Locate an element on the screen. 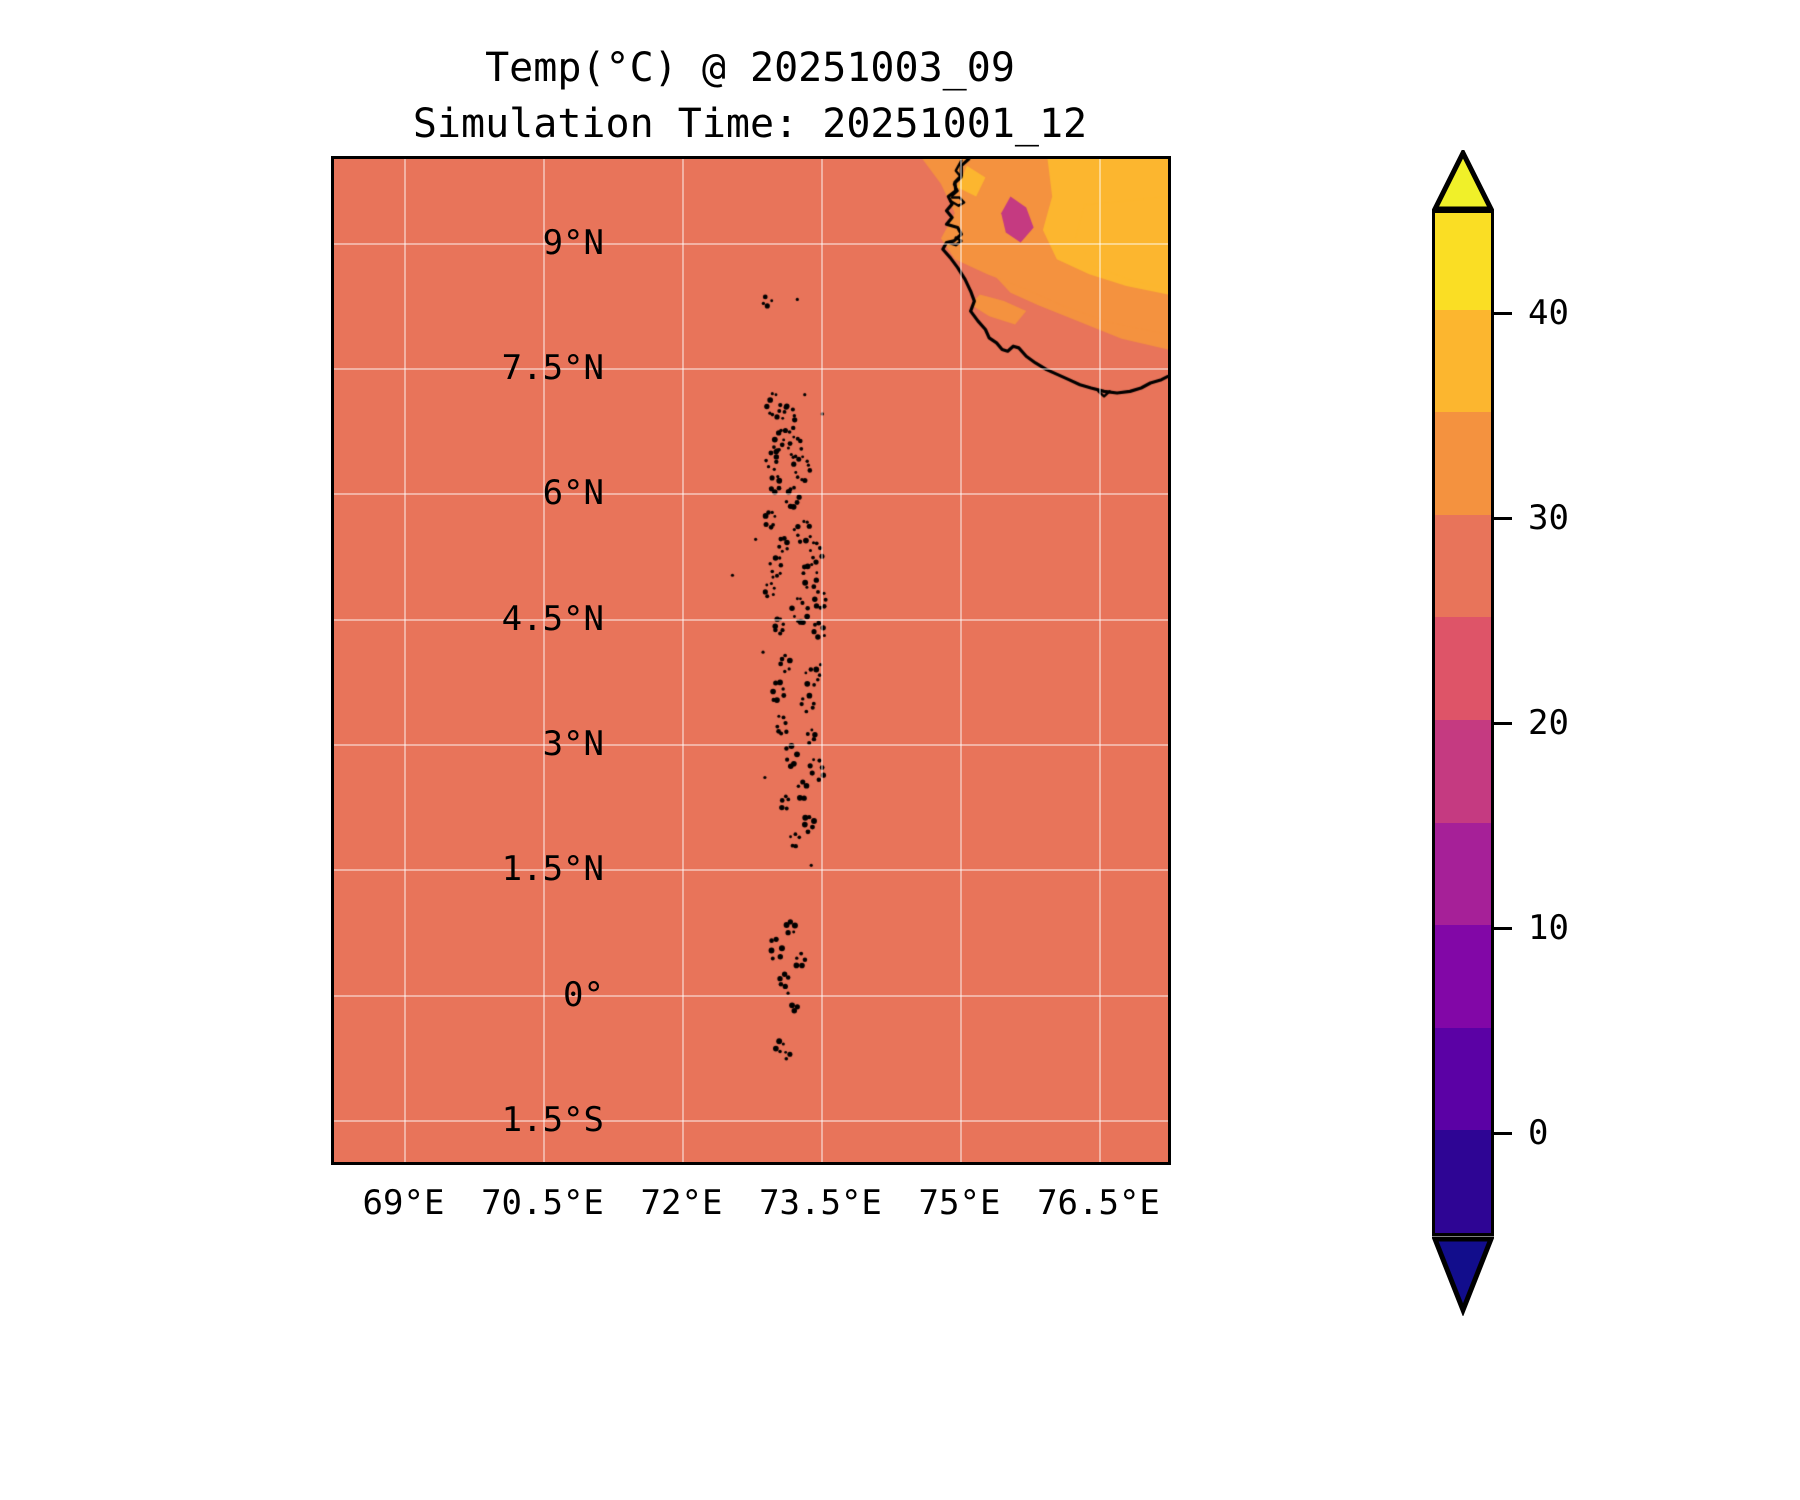 This screenshot has width=1800, height=1500. y-tick-label: 1.5°S is located at coordinates (552, 1120).